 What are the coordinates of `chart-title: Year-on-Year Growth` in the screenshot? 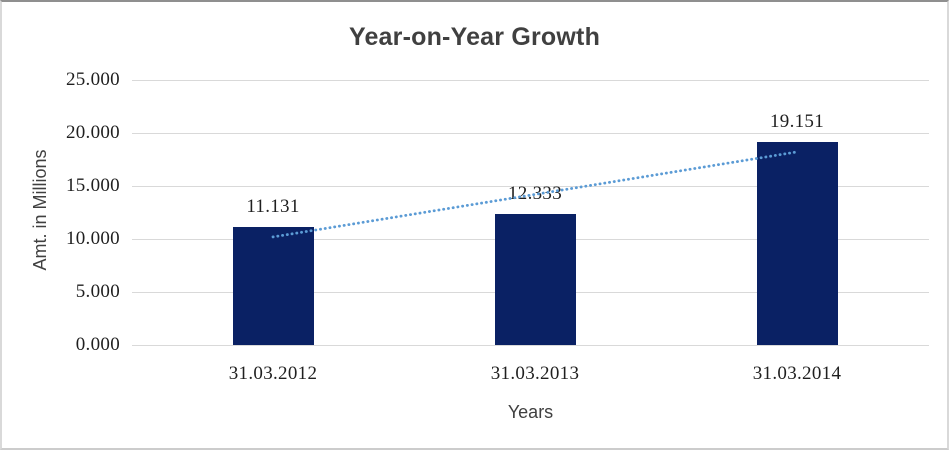 It's located at (474, 37).